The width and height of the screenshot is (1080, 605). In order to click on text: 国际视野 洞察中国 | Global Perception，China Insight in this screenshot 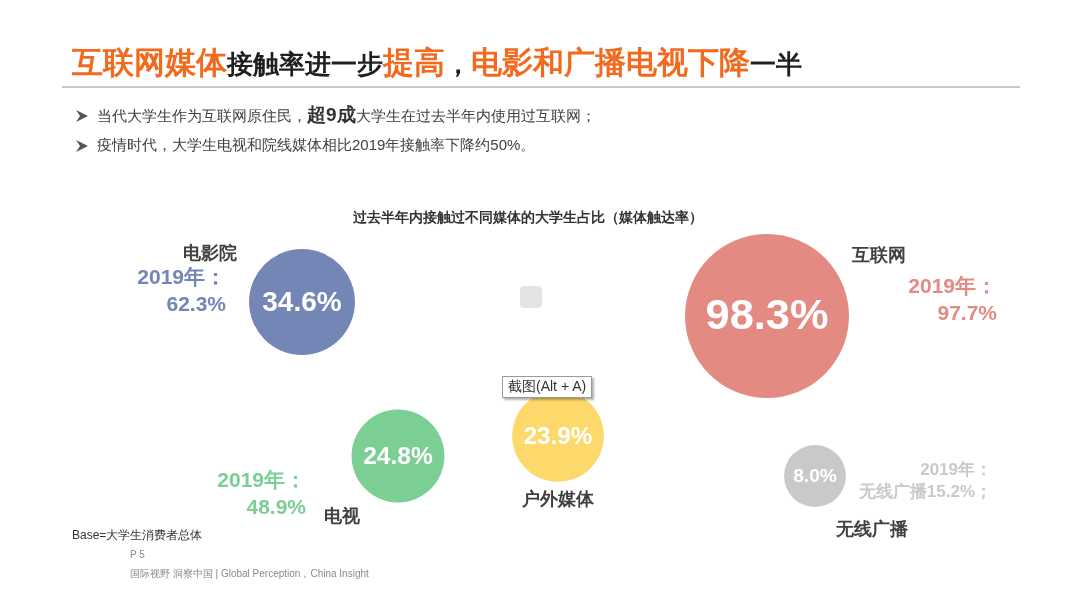, I will do `click(249, 574)`.